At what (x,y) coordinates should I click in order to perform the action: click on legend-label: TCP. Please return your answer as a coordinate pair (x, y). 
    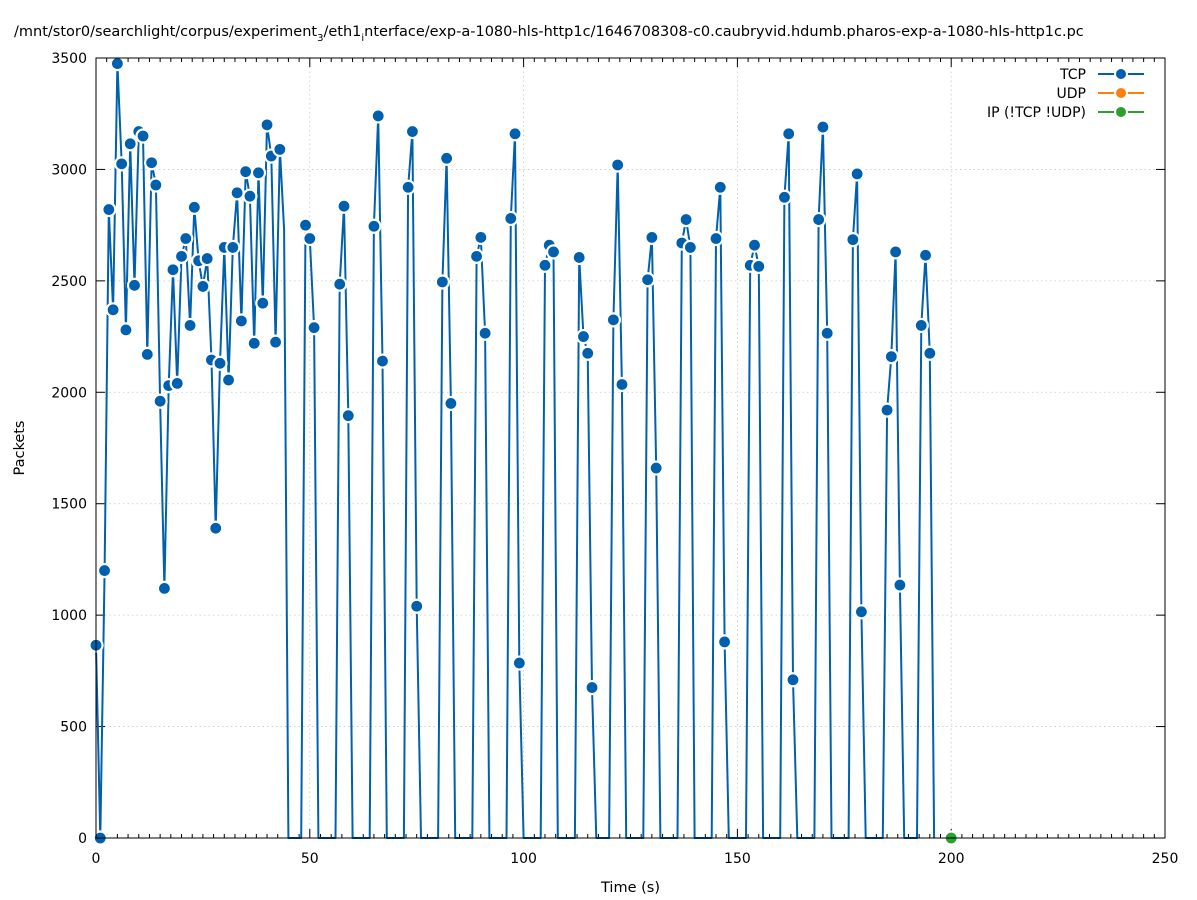
    Looking at the image, I should click on (1072, 75).